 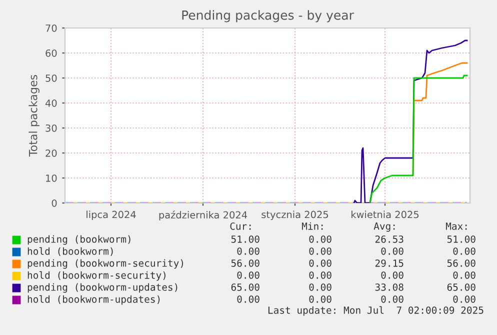 I want to click on x-tick-label: kwietnia 2025, so click(x=385, y=214).